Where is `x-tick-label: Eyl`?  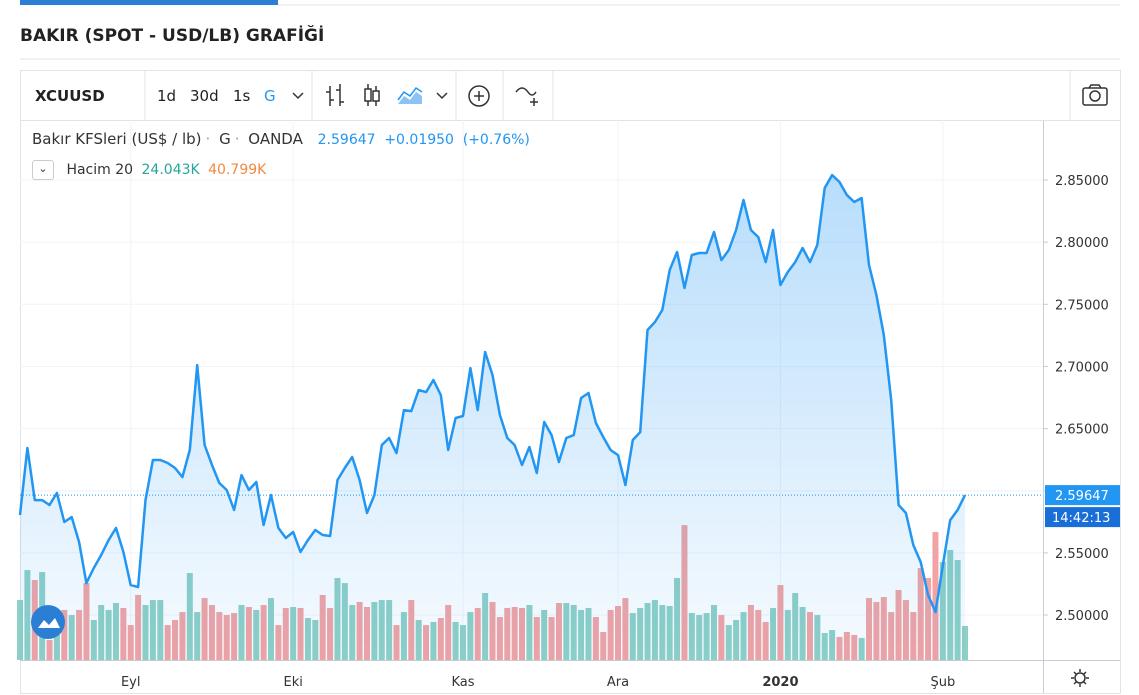
x-tick-label: Eyl is located at coordinates (131, 682).